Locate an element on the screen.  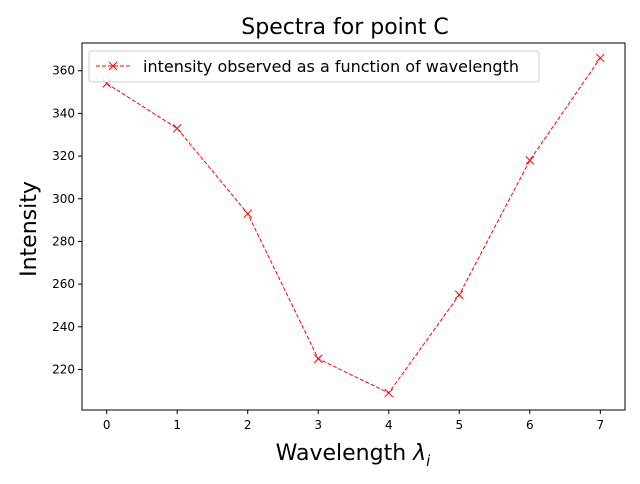
y-tick-label: 300 is located at coordinates (63, 199).